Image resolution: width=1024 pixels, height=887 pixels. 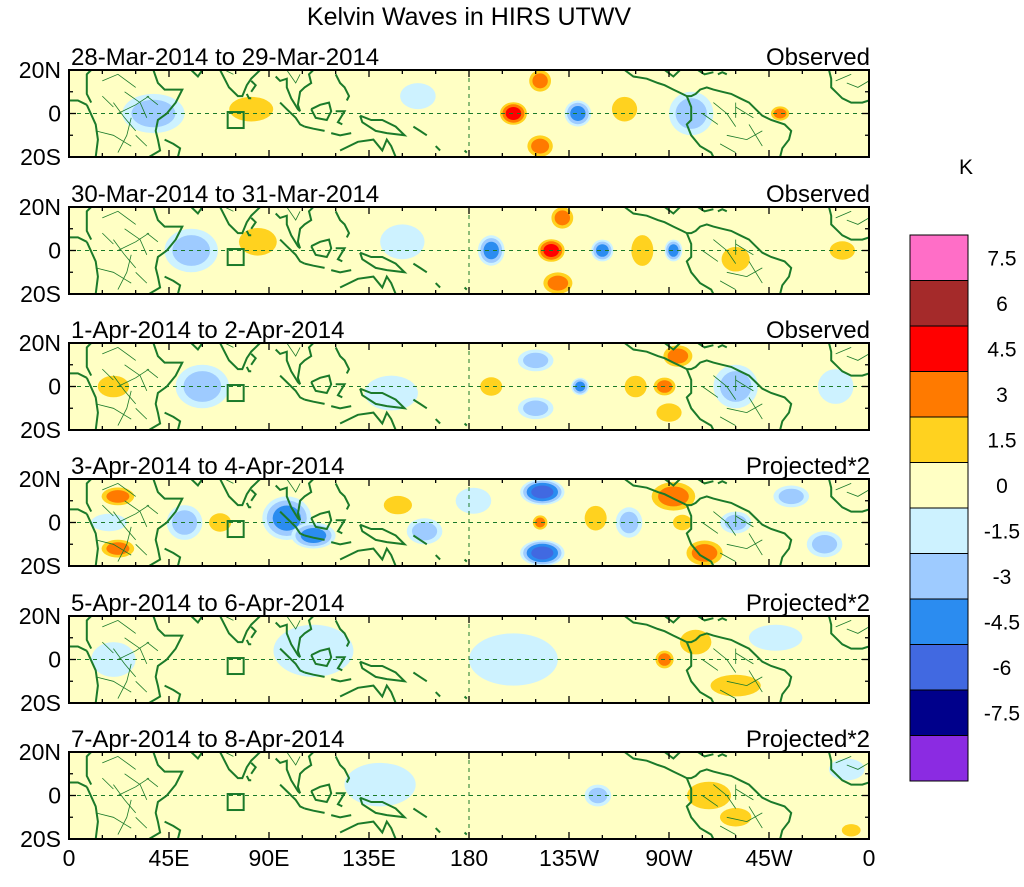 What do you see at coordinates (269, 858) in the screenshot?
I see `x-tick-label: 90E` at bounding box center [269, 858].